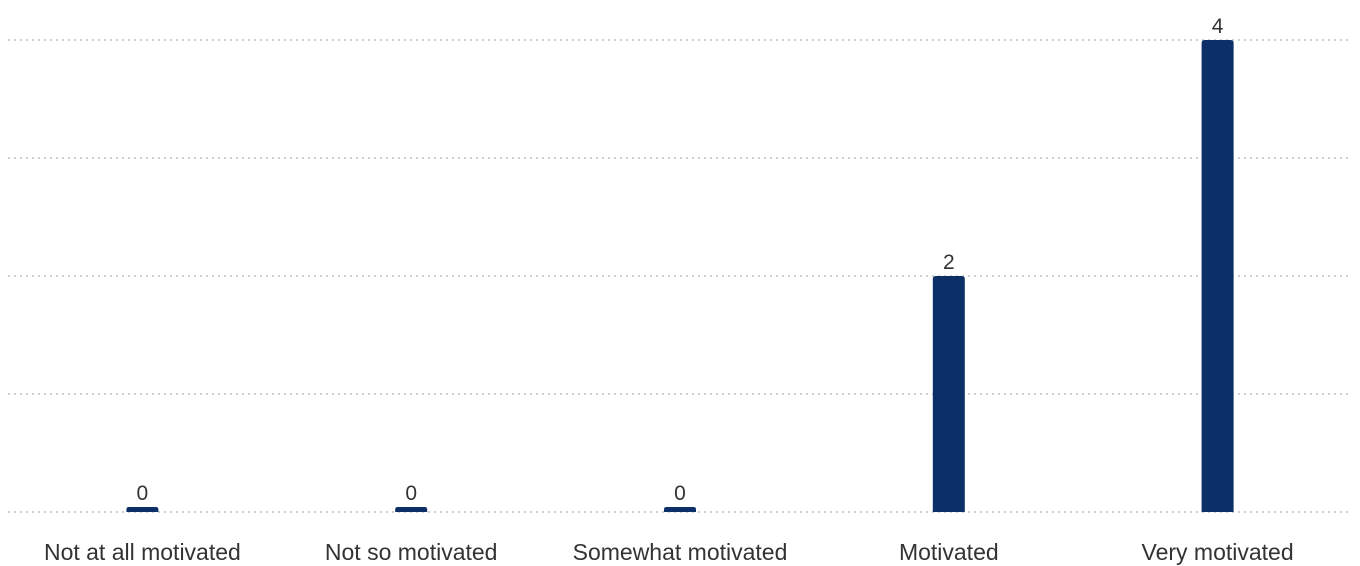  Describe the element at coordinates (680, 552) in the screenshot. I see `category-label: Somewhat motivated` at that location.